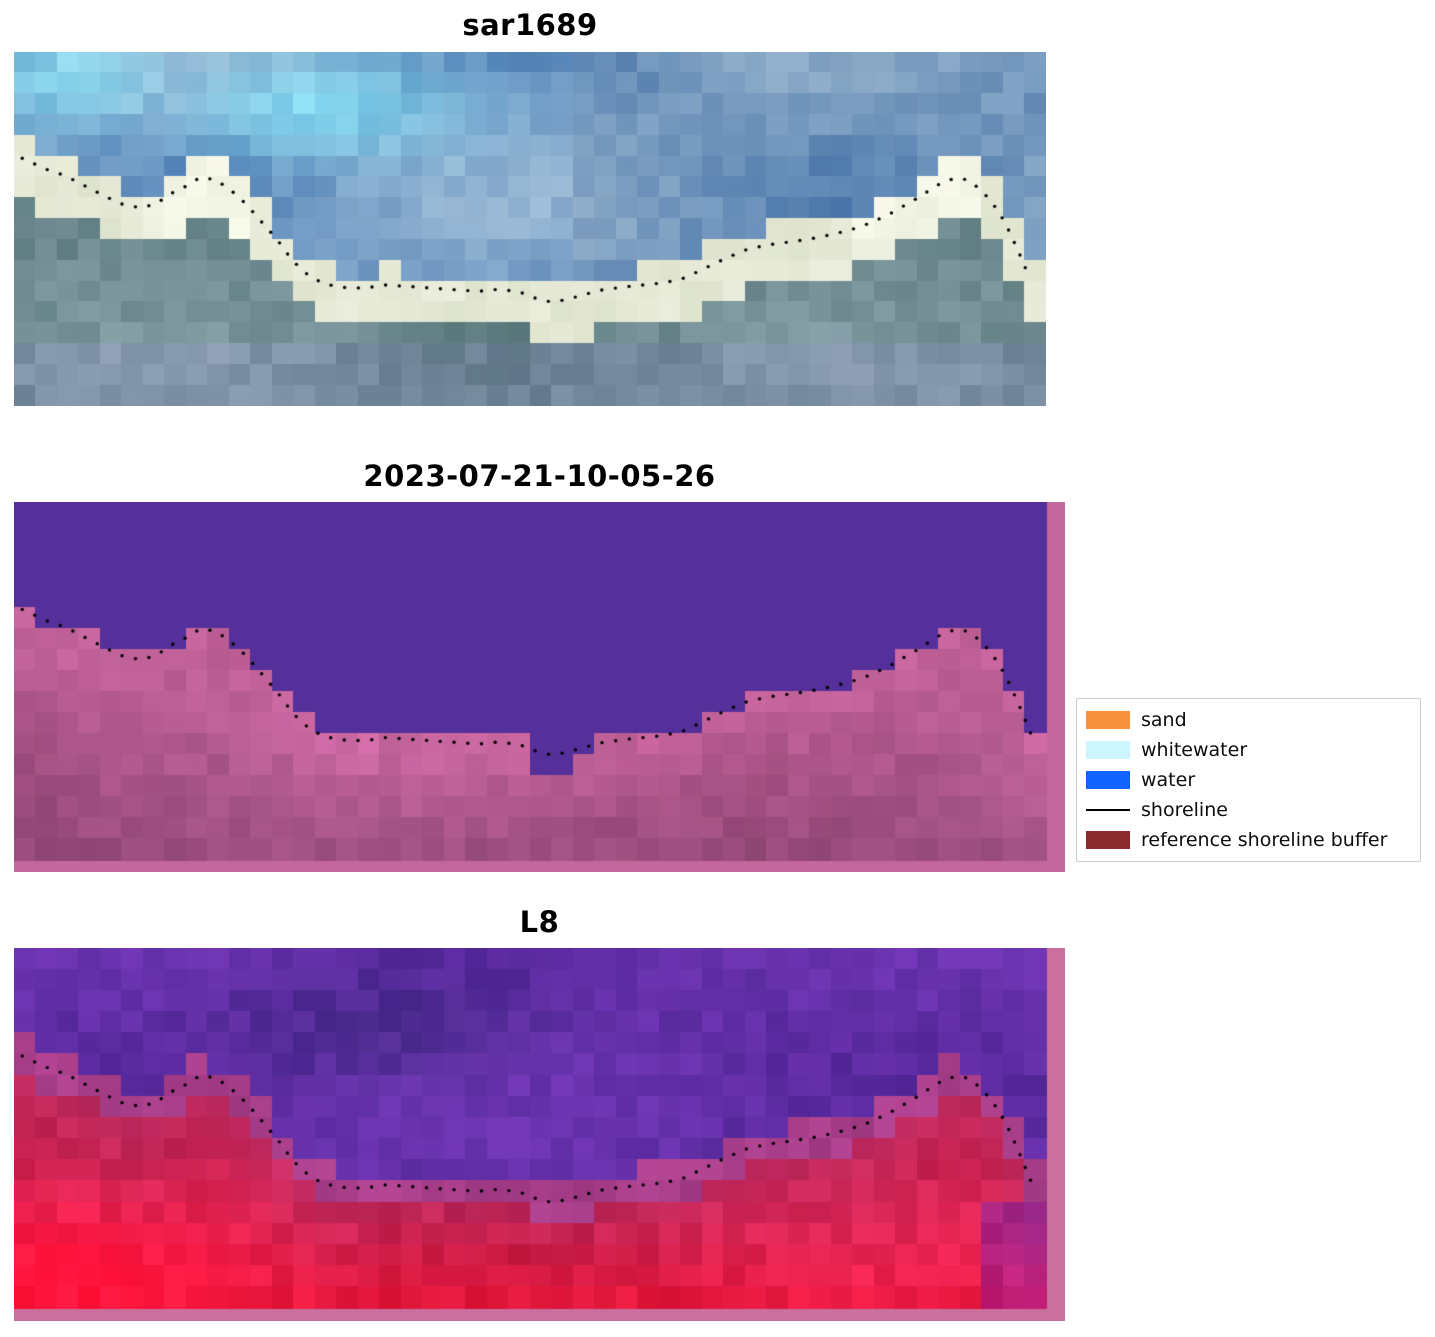  I want to click on panel-title-classified-date: 2023-07-21-10-05-26, so click(539, 476).